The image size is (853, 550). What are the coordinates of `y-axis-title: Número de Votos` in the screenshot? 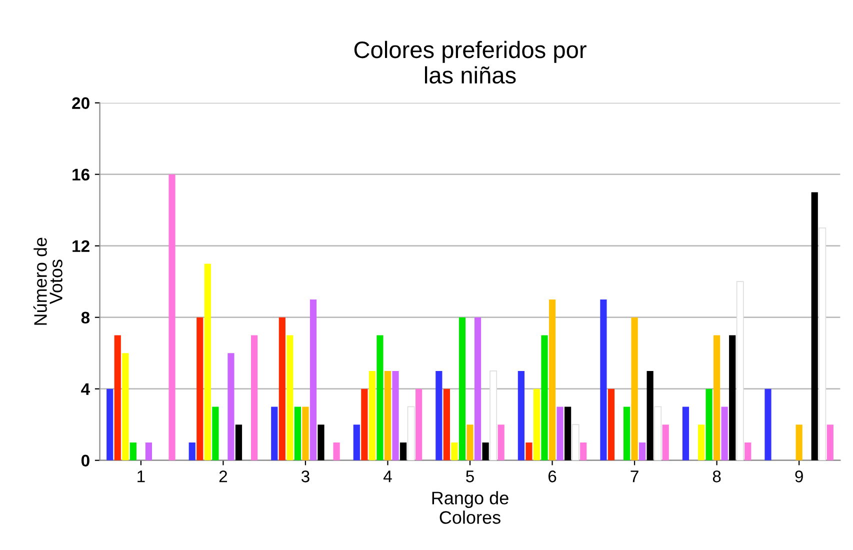 It's located at (47, 281).